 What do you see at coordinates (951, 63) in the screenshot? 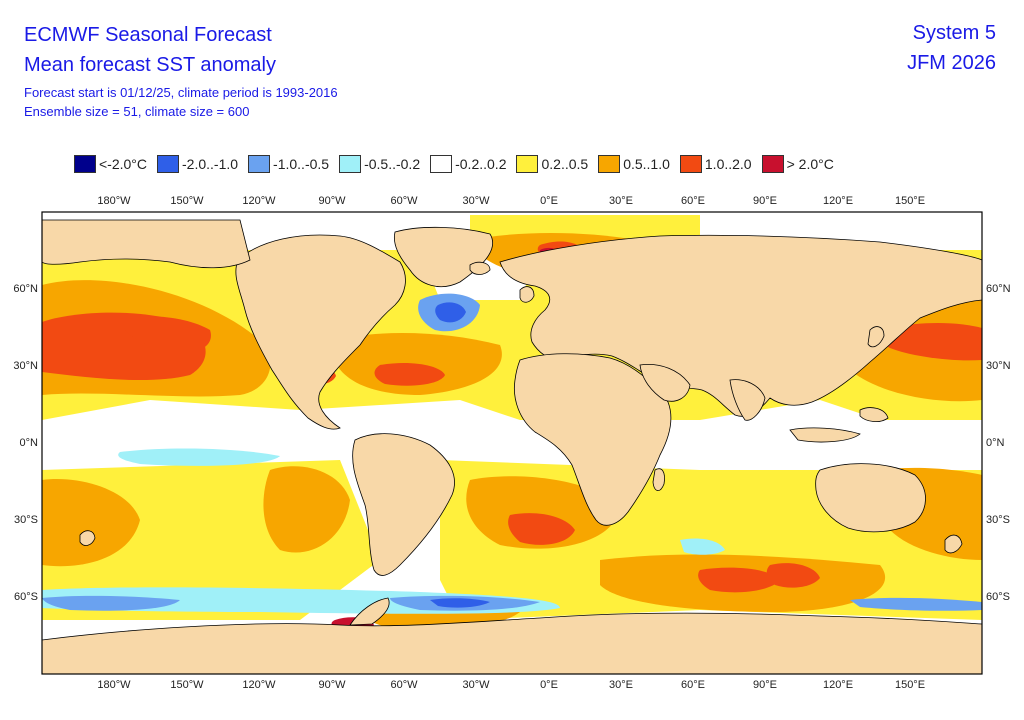
I see `period-label: JFM 2026` at bounding box center [951, 63].